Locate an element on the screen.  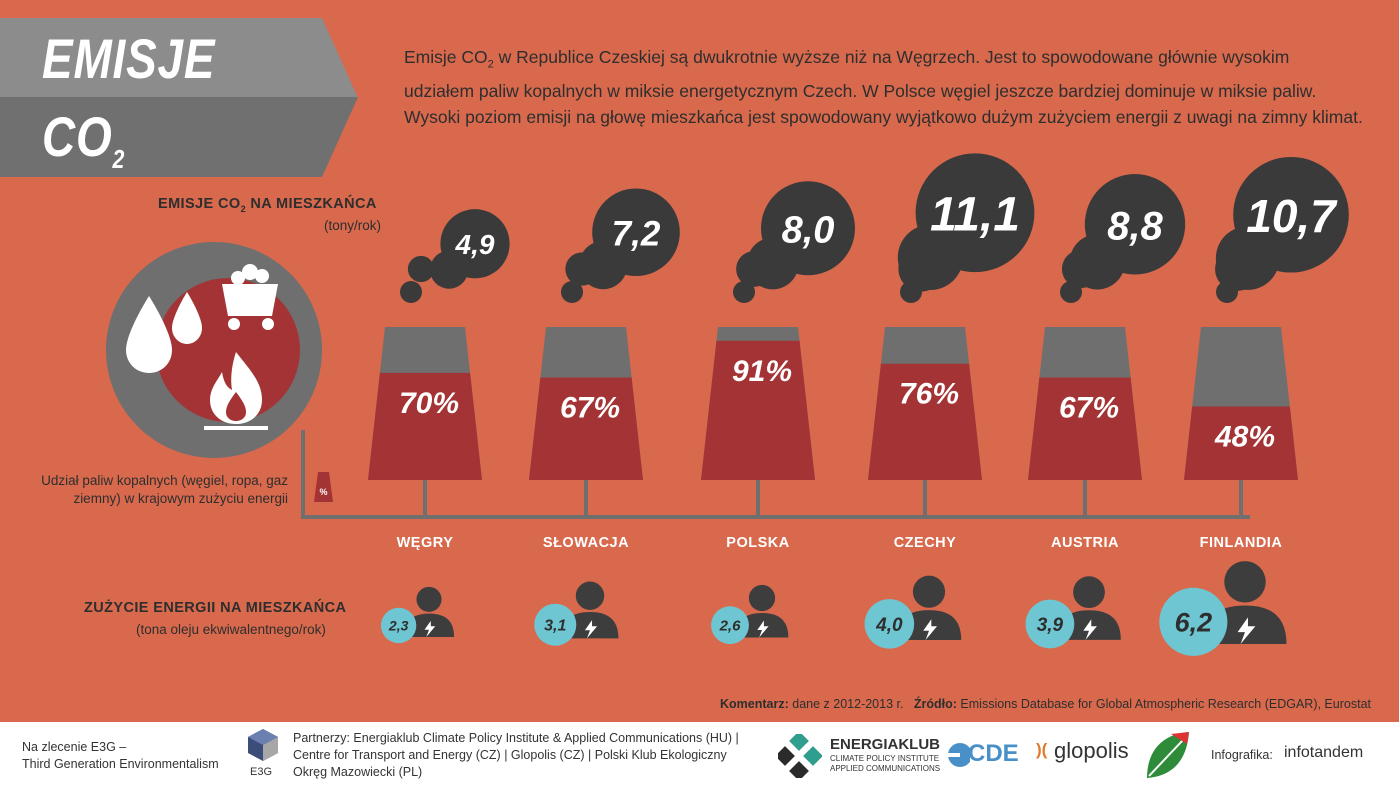
energiaklub-sub2: APPLIED COMMUNICATIONS is located at coordinates (885, 768).